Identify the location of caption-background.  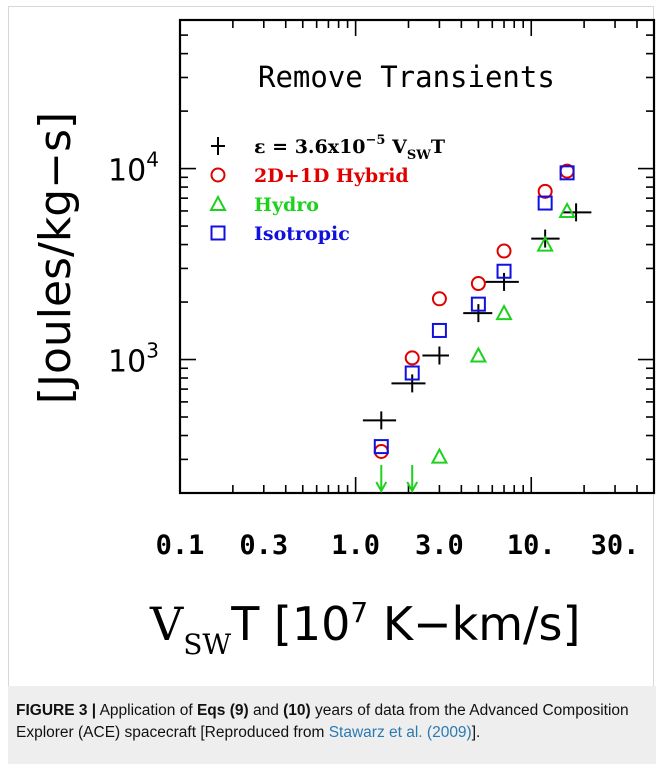
(332, 725).